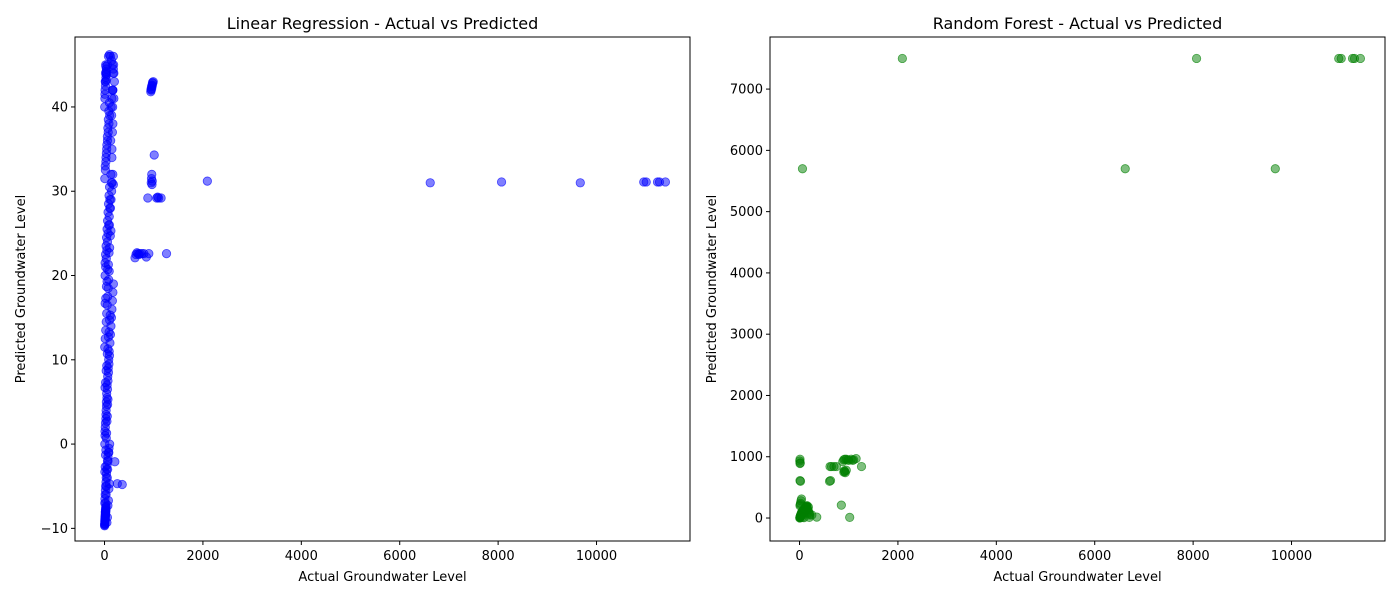  Describe the element at coordinates (382, 577) in the screenshot. I see `x-axis-label: Actual Groundwater Level` at that location.